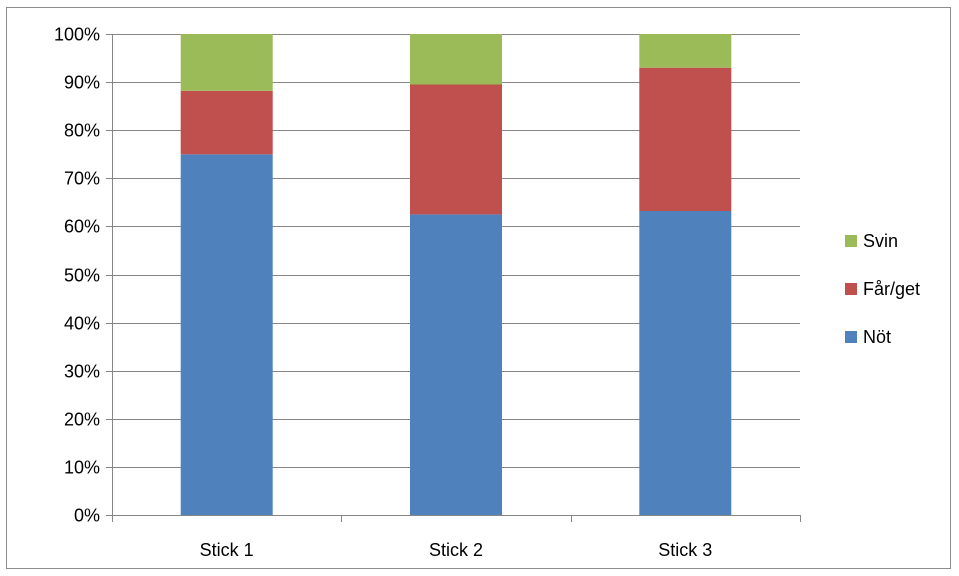  I want to click on y-tick-label: 0%, so click(87, 516).